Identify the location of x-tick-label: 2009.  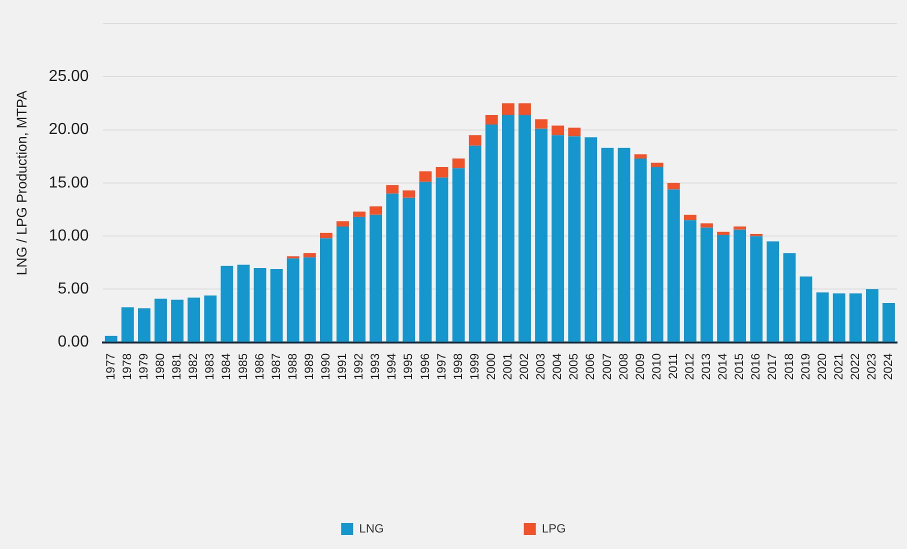
(639, 366).